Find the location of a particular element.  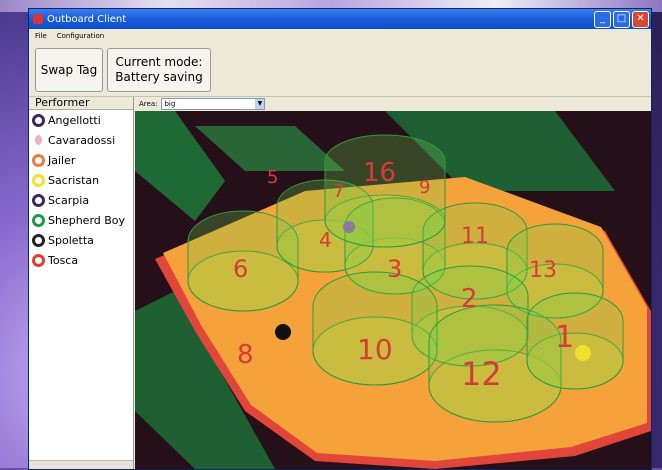

performer-item: Shepherd Boy is located at coordinates (81, 220).